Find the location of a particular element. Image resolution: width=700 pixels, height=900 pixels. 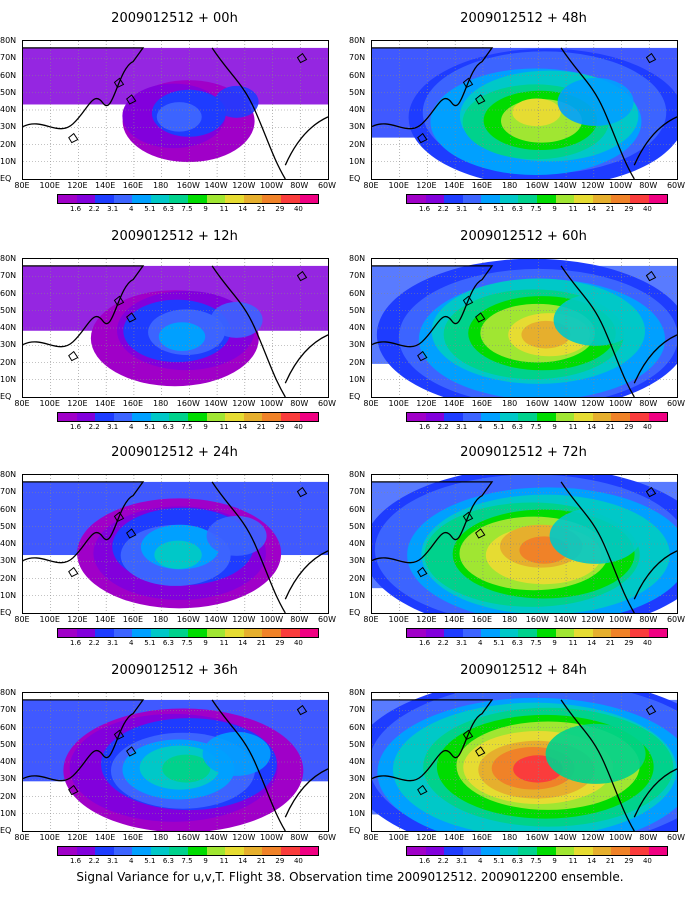

lon-label: 120W is located at coordinates (593, 837).